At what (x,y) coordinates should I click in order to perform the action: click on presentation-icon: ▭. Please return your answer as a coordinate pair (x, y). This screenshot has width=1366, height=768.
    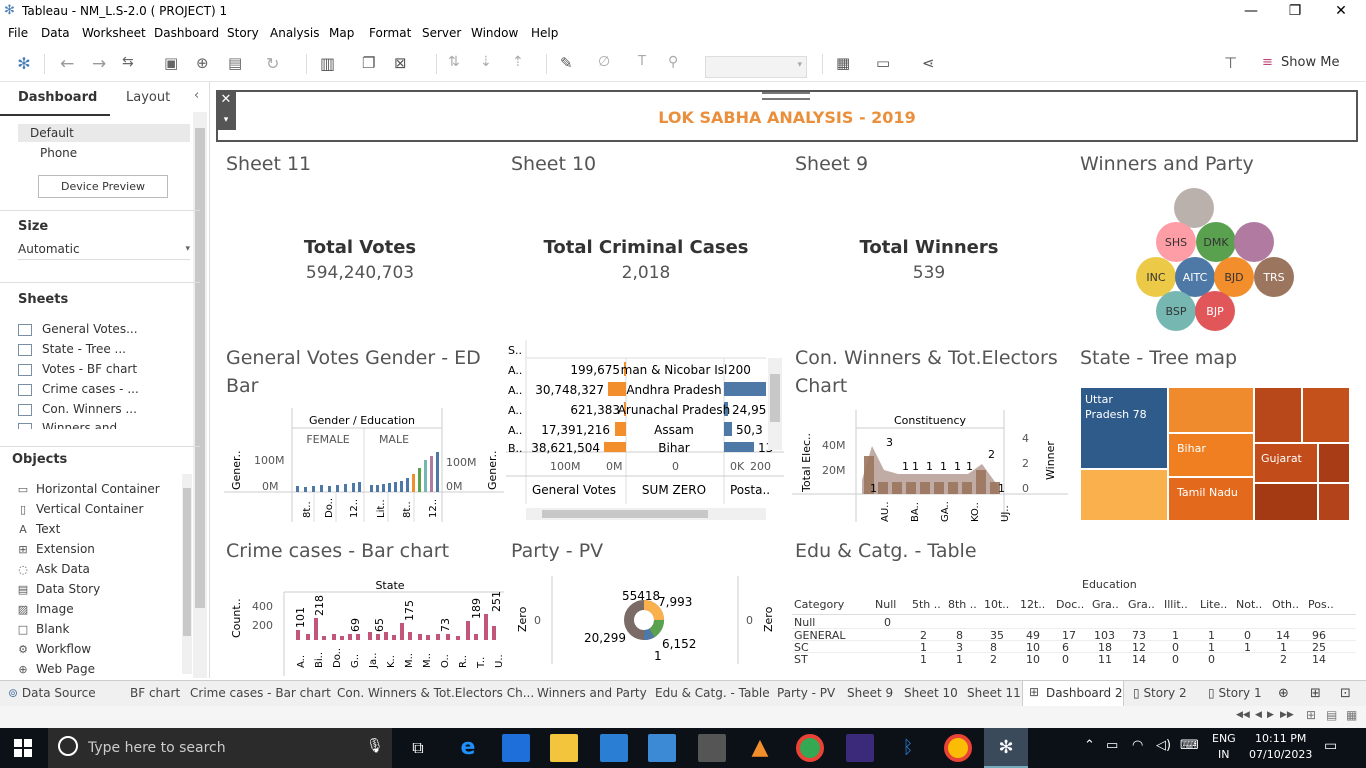
    Looking at the image, I should click on (883, 63).